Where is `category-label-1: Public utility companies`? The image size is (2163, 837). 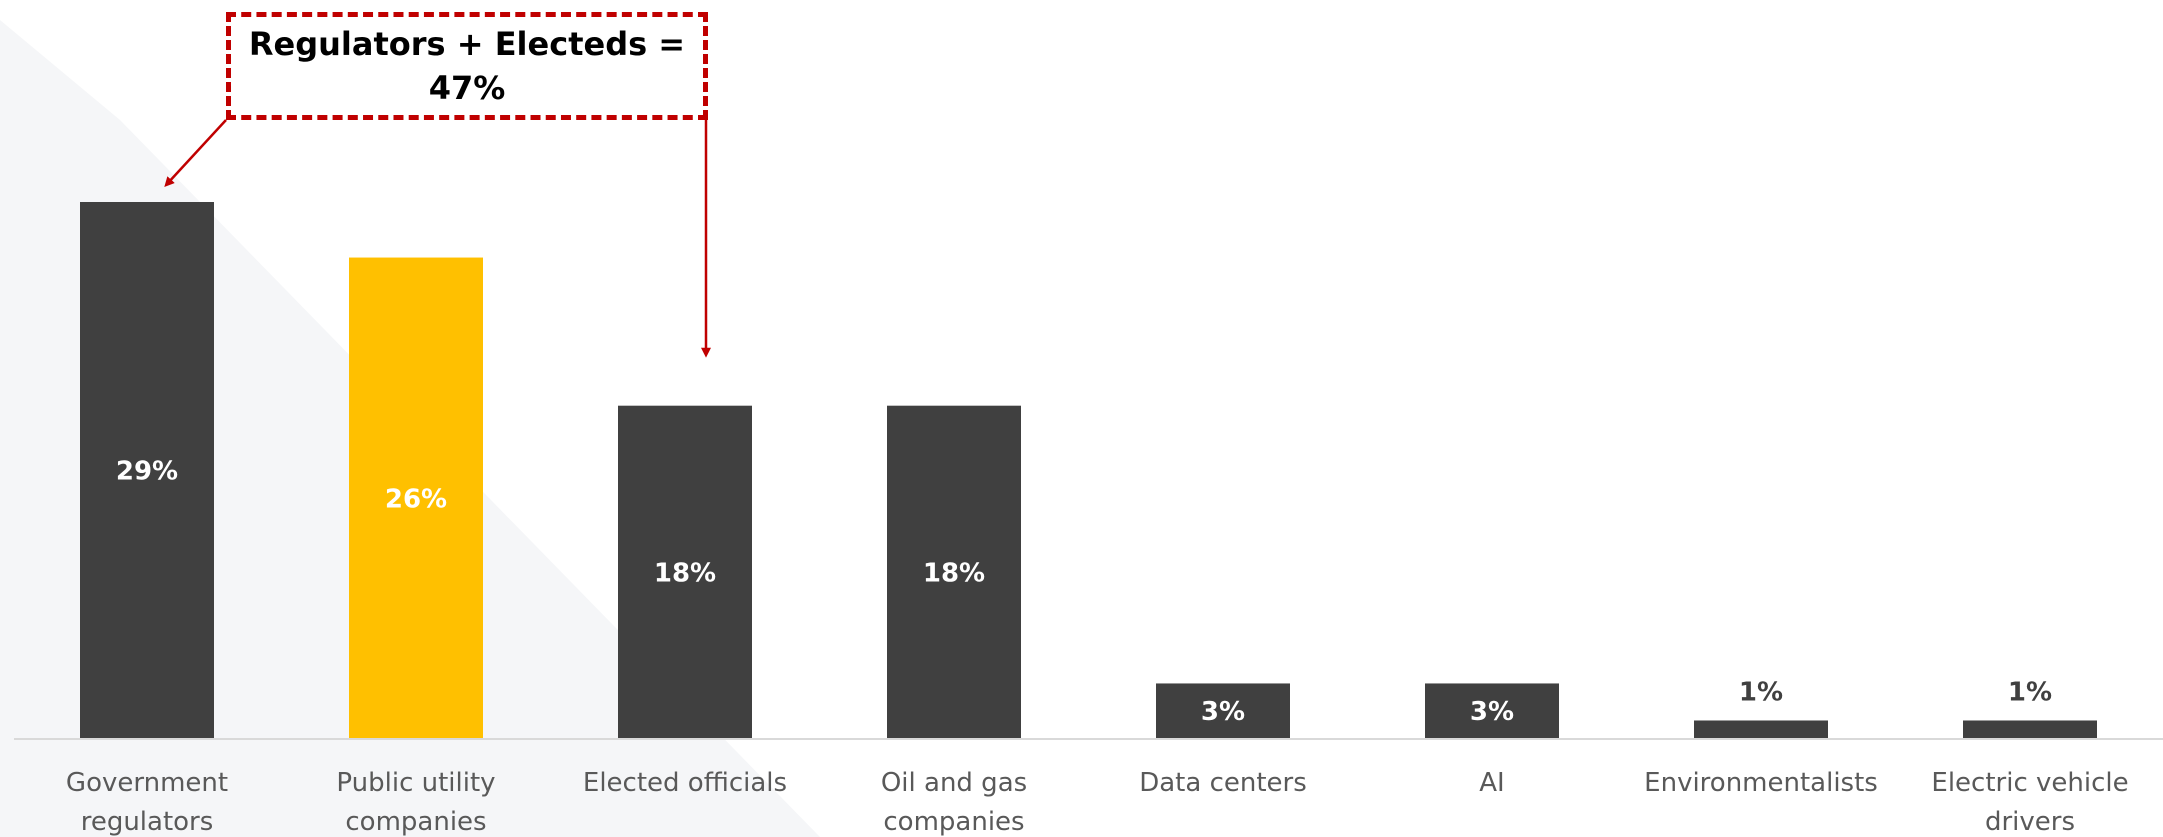 category-label-1: Public utility companies is located at coordinates (415, 802).